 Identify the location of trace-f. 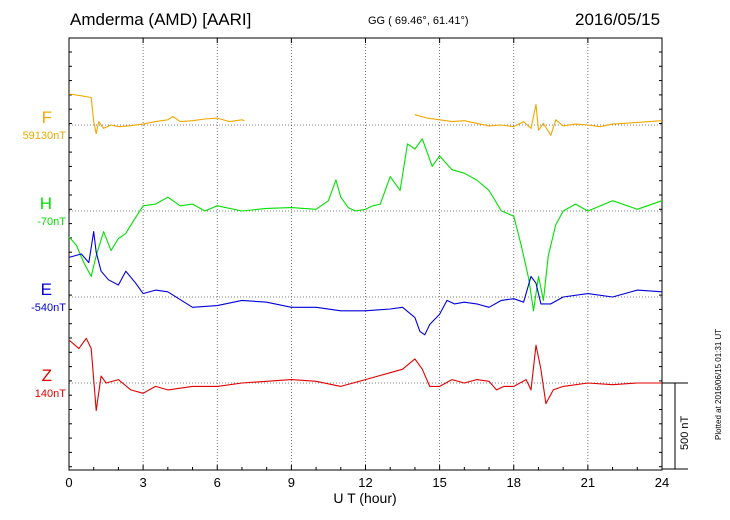
(365, 114).